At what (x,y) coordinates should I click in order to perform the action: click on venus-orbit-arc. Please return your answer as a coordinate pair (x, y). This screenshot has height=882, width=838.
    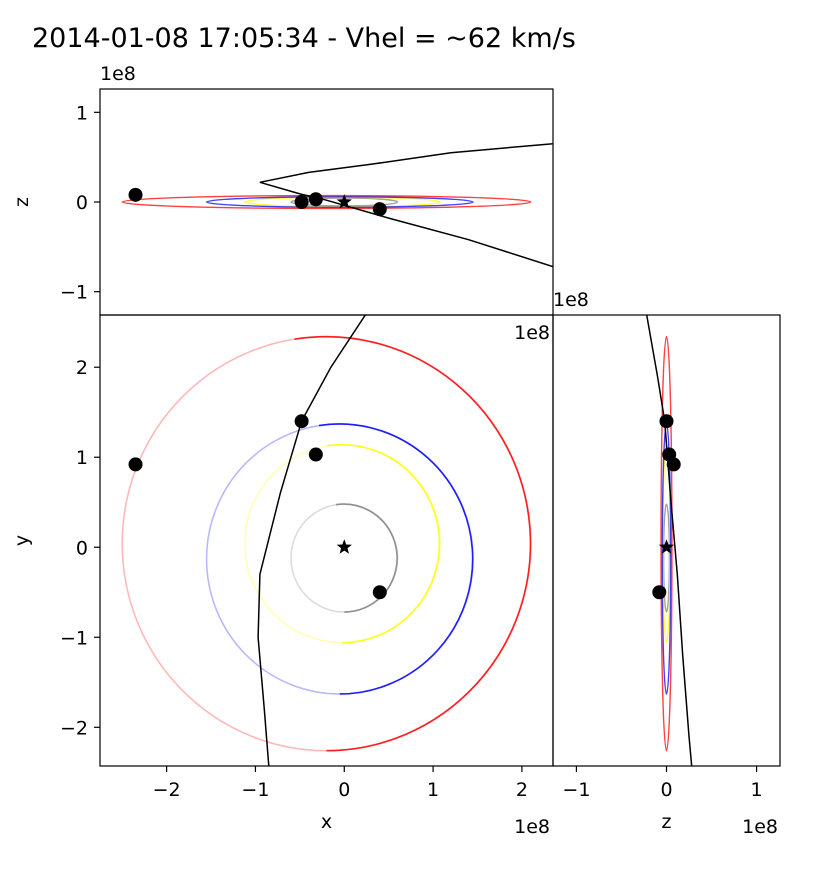
    Looking at the image, I should click on (384, 543).